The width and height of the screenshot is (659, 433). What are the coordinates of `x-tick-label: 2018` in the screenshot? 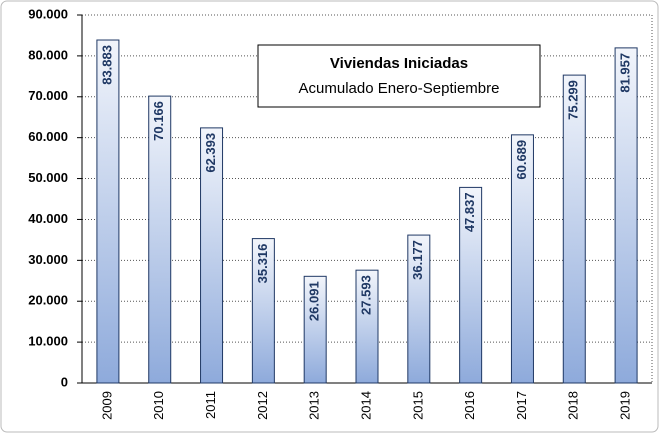 It's located at (573, 405).